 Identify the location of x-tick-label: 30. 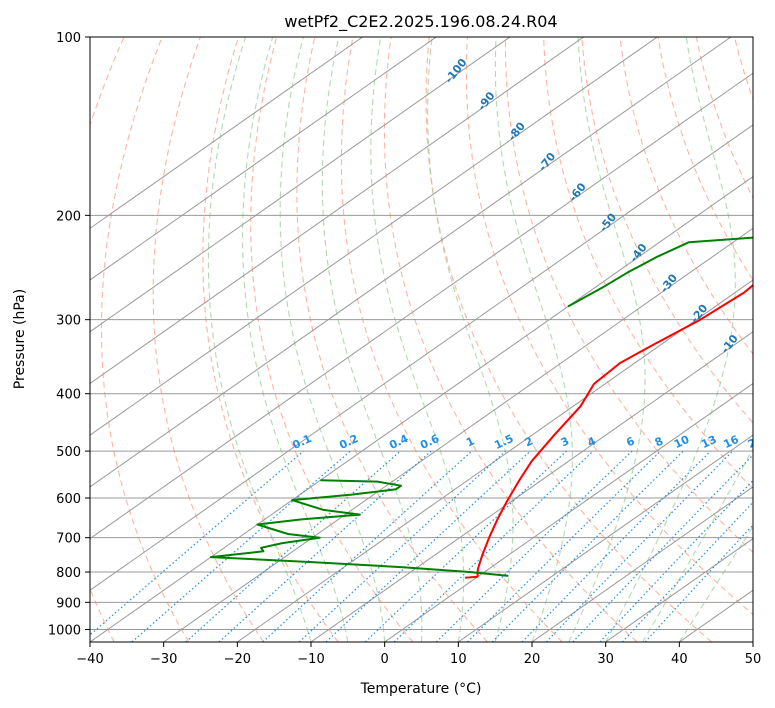
(605, 659).